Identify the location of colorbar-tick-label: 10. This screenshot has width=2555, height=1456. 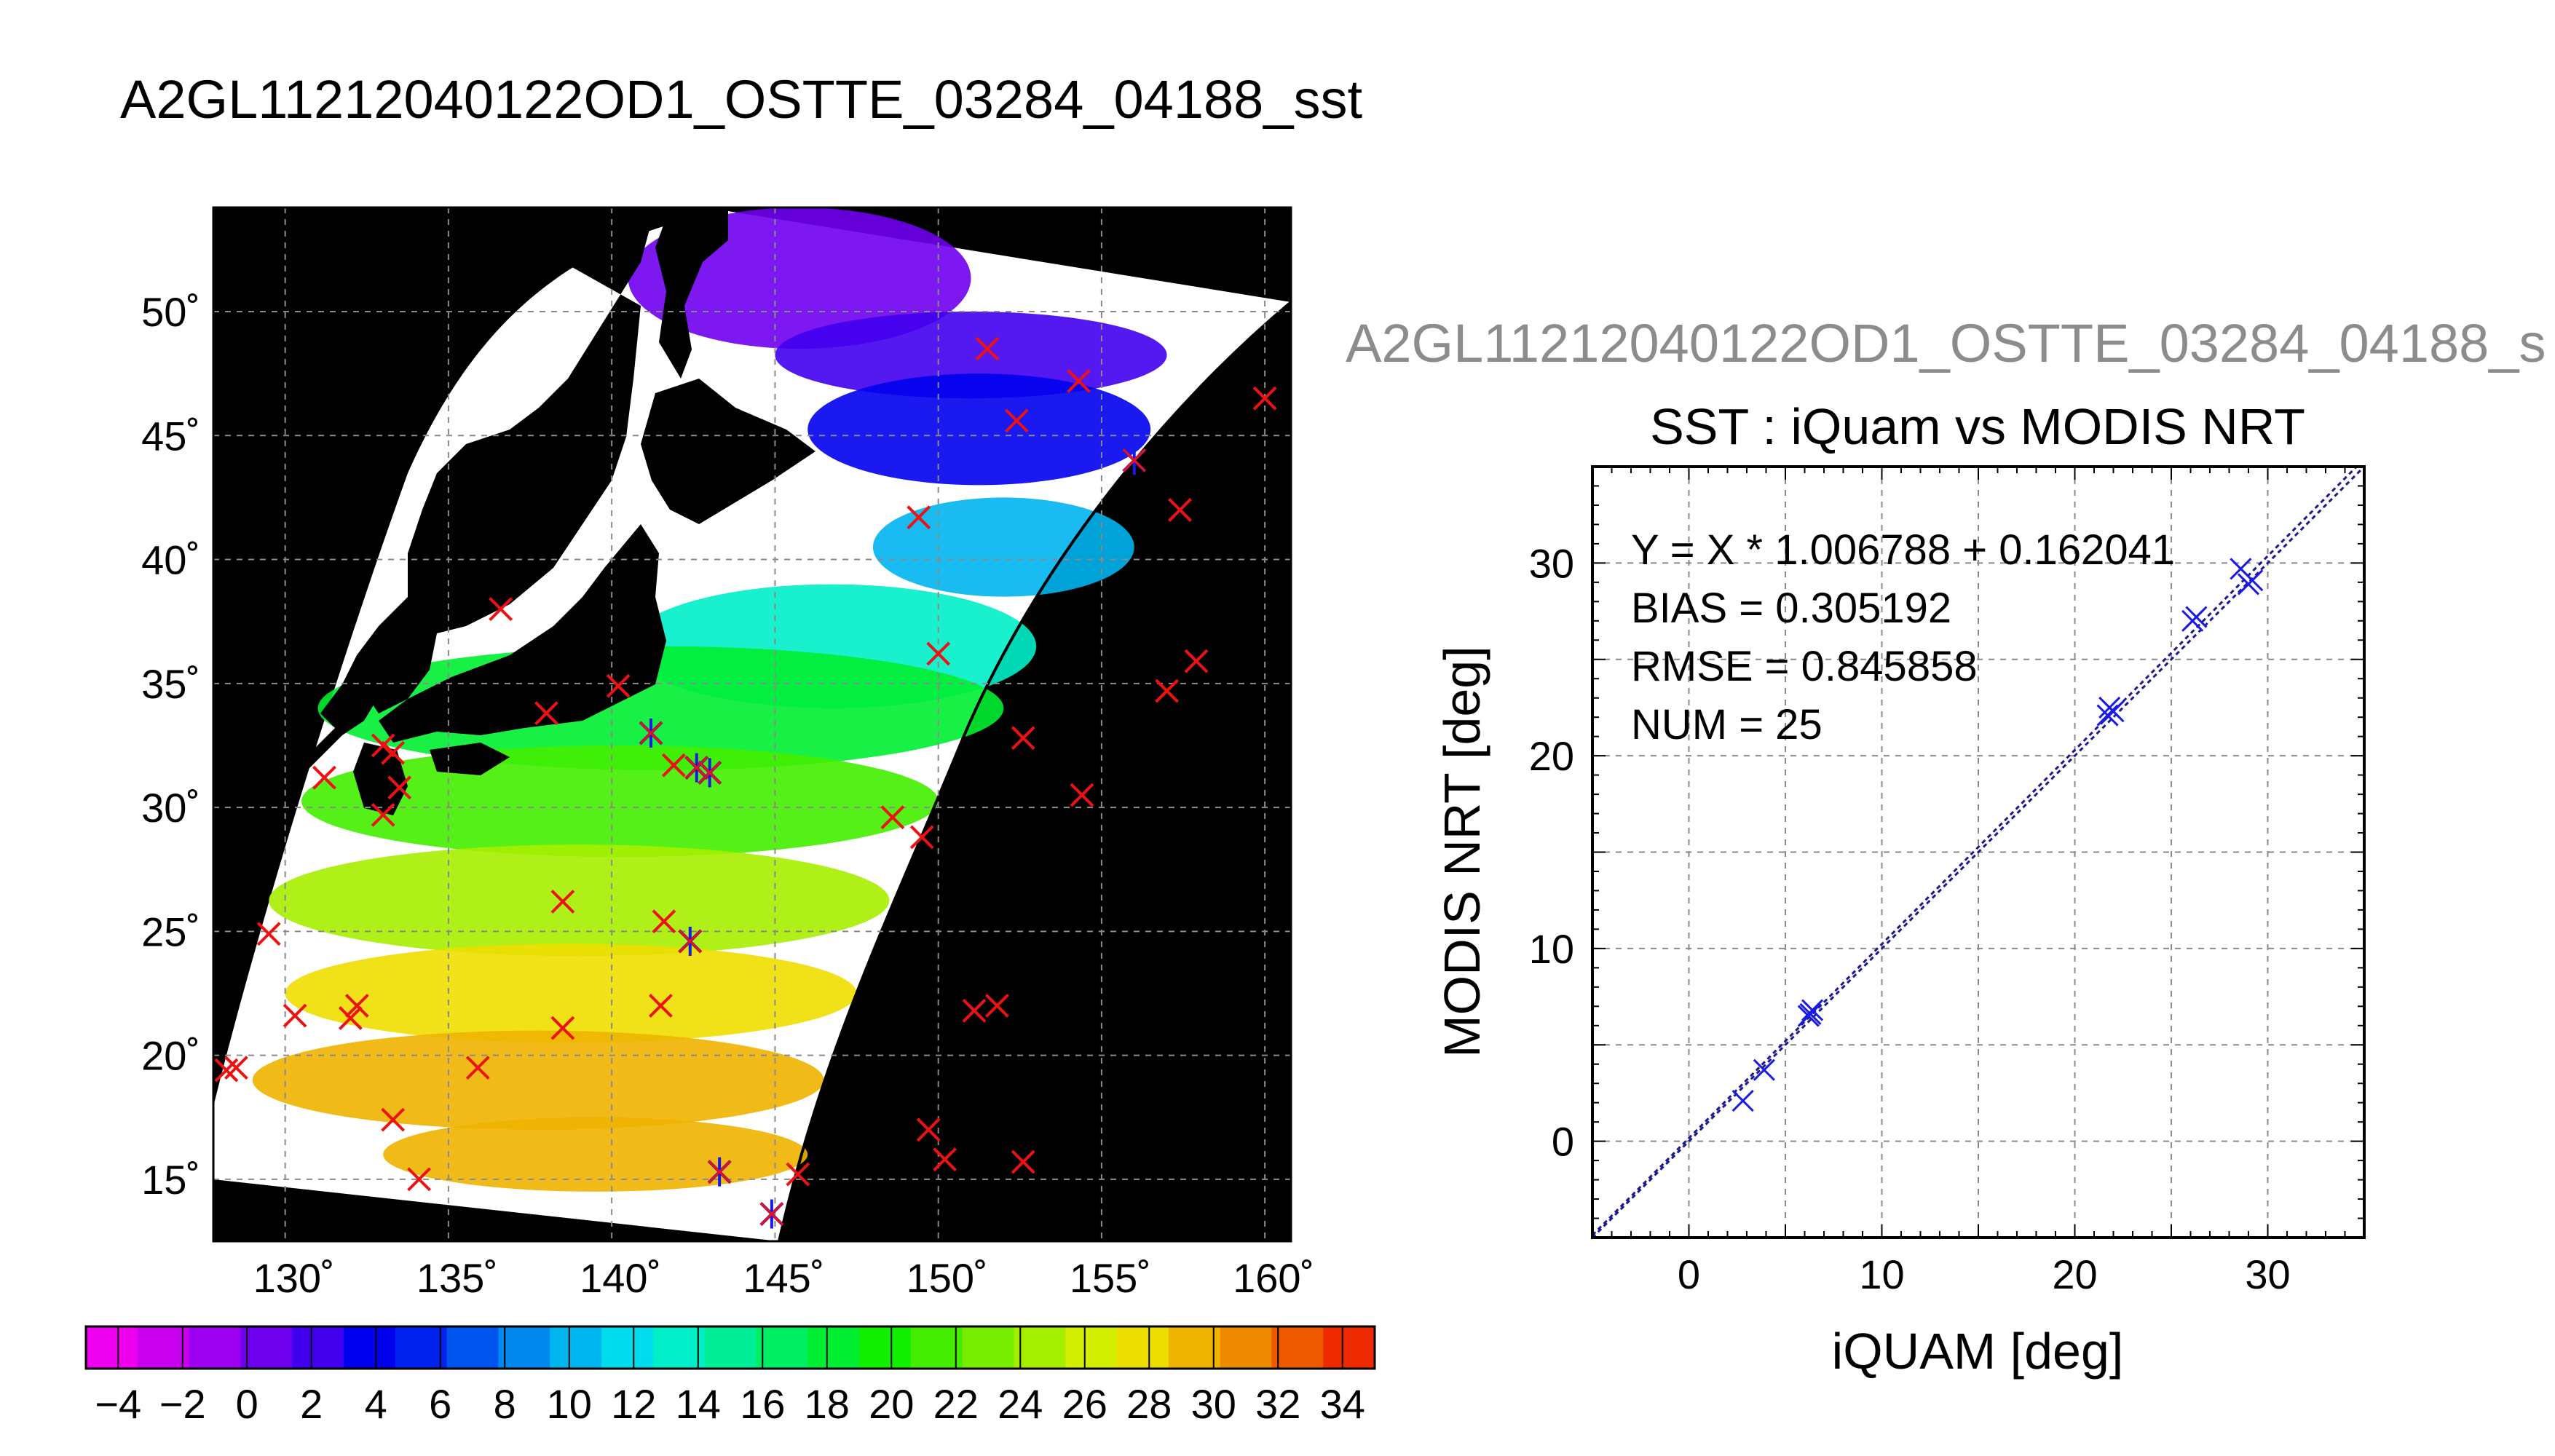
(569, 1404).